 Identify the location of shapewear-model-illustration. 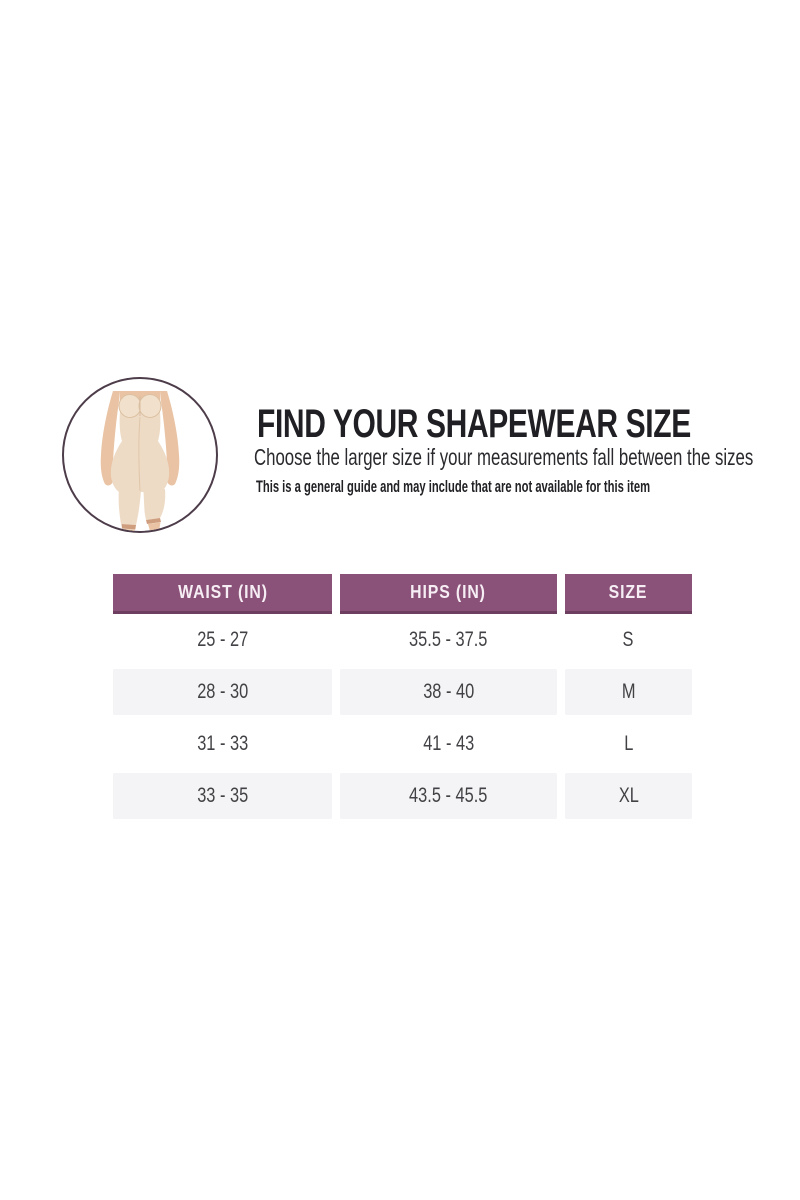
(140, 461).